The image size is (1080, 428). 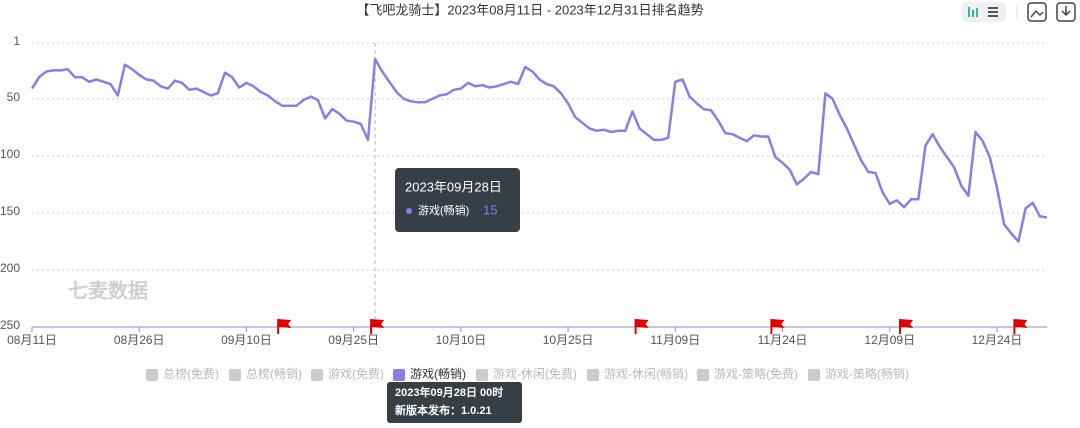 What do you see at coordinates (191, 373) in the screenshot?
I see `legend-label: 总榜(免费)` at bounding box center [191, 373].